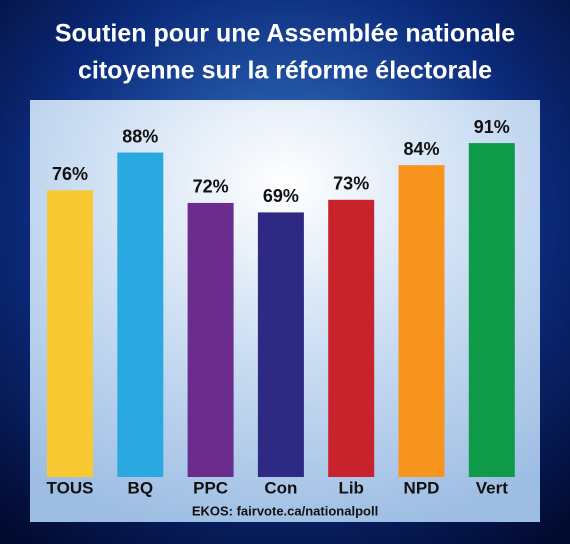 This screenshot has width=570, height=544. Describe the element at coordinates (285, 71) in the screenshot. I see `chart-title: citoyenne sur la réforme électorale` at that location.